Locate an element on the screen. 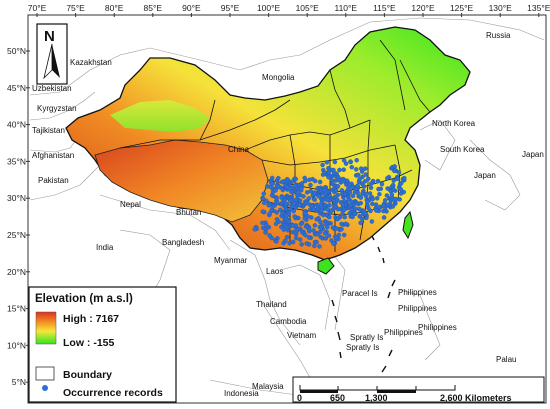  legend-boundary-label: Boundary is located at coordinates (87, 375).